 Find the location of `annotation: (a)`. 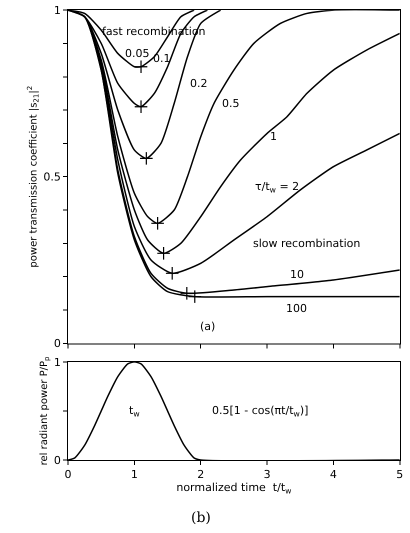

annotation: (a) is located at coordinates (208, 326).